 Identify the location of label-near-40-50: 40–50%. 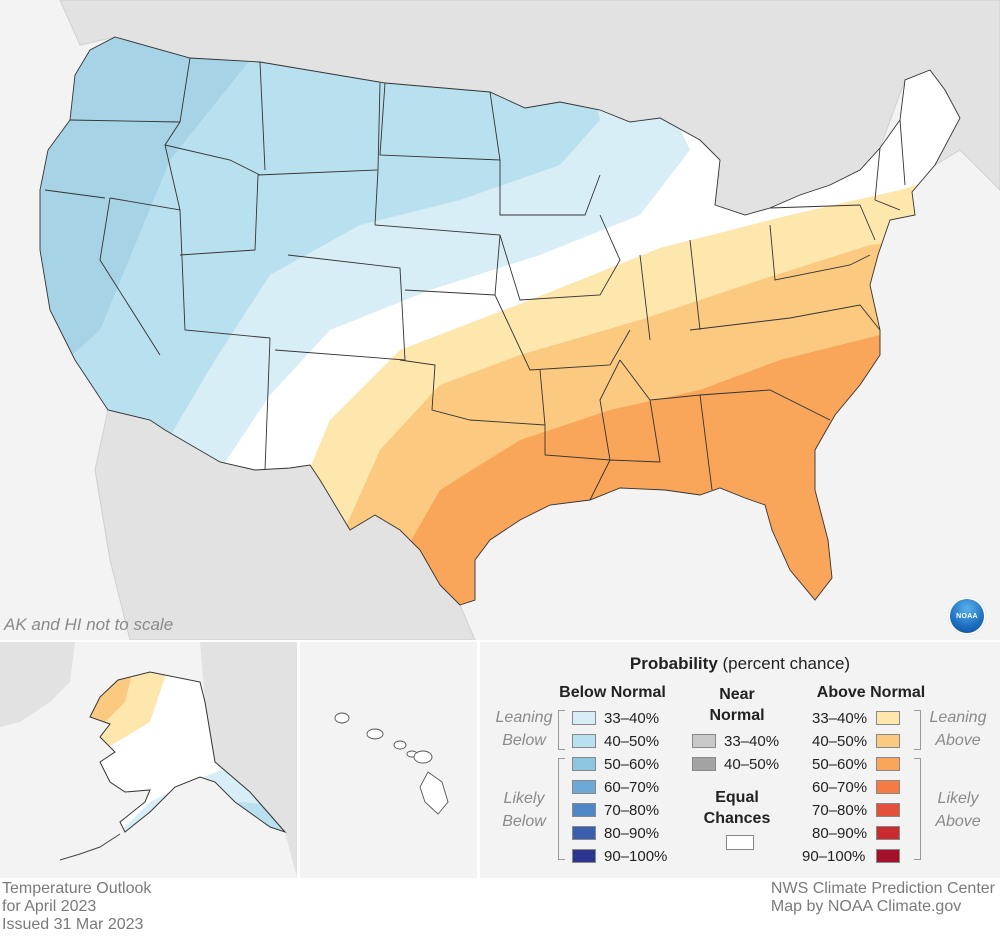
(752, 764).